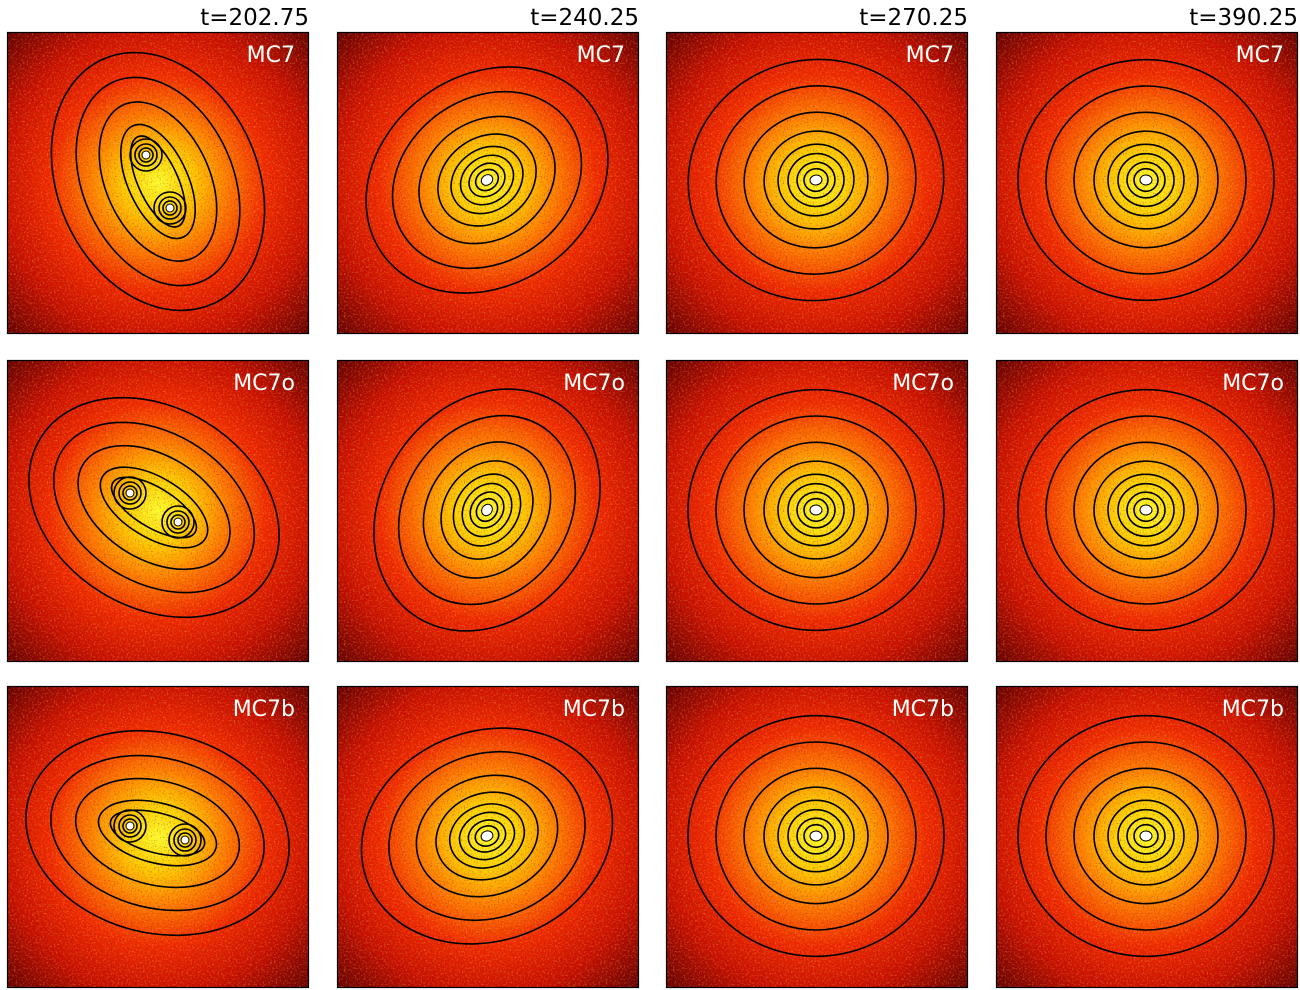 Image resolution: width=1300 pixels, height=990 pixels. Describe the element at coordinates (254, 18) in the screenshot. I see `column-title: t=202.75` at that location.